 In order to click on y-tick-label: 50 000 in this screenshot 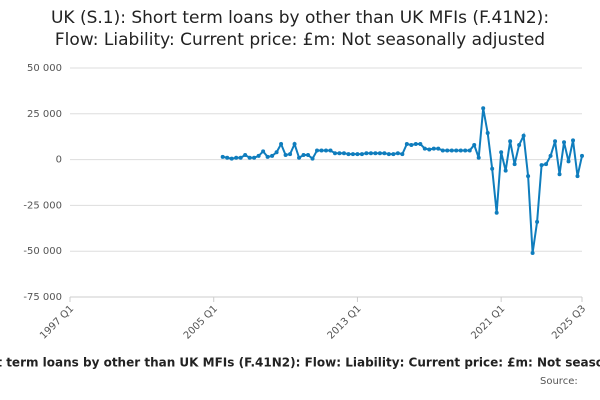, I will do `click(44, 68)`.